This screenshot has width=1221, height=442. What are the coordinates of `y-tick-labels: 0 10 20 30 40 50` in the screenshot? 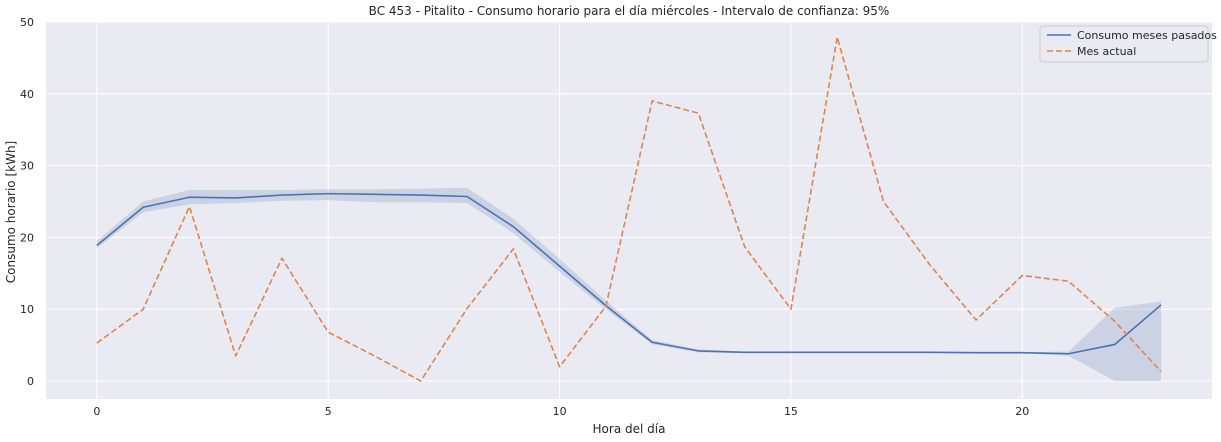 It's located at (27, 202).